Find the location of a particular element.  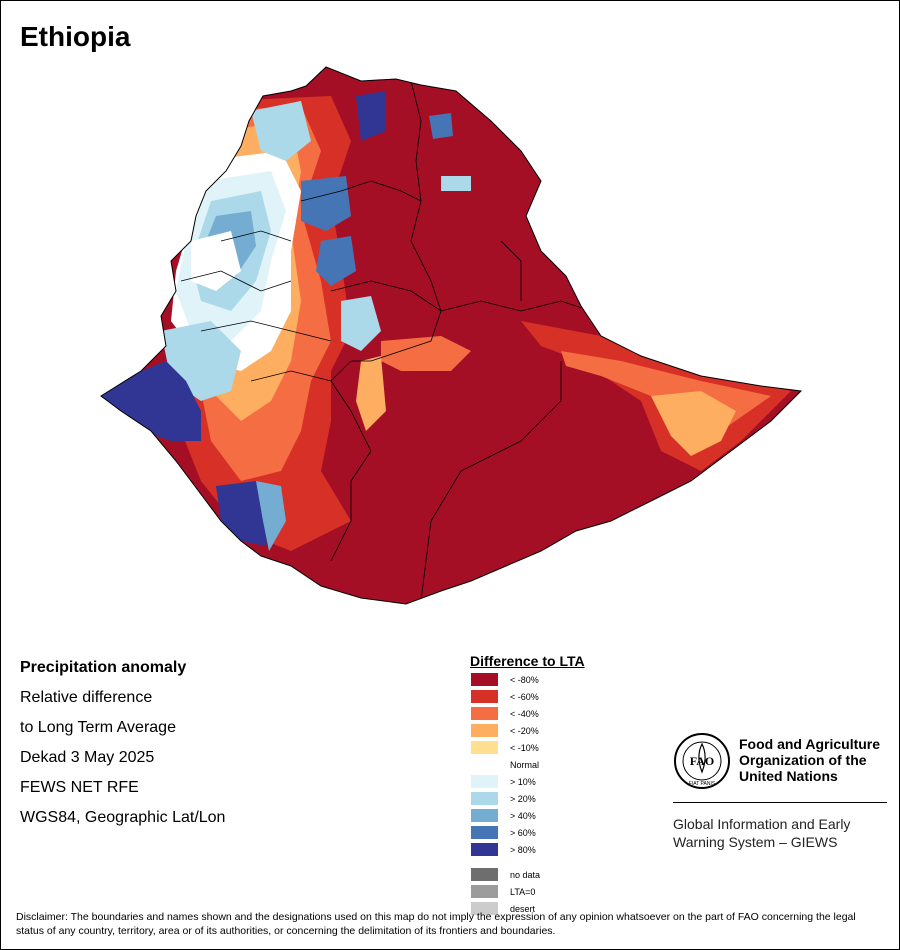

legend-item-row: < -10% is located at coordinates (570, 748).